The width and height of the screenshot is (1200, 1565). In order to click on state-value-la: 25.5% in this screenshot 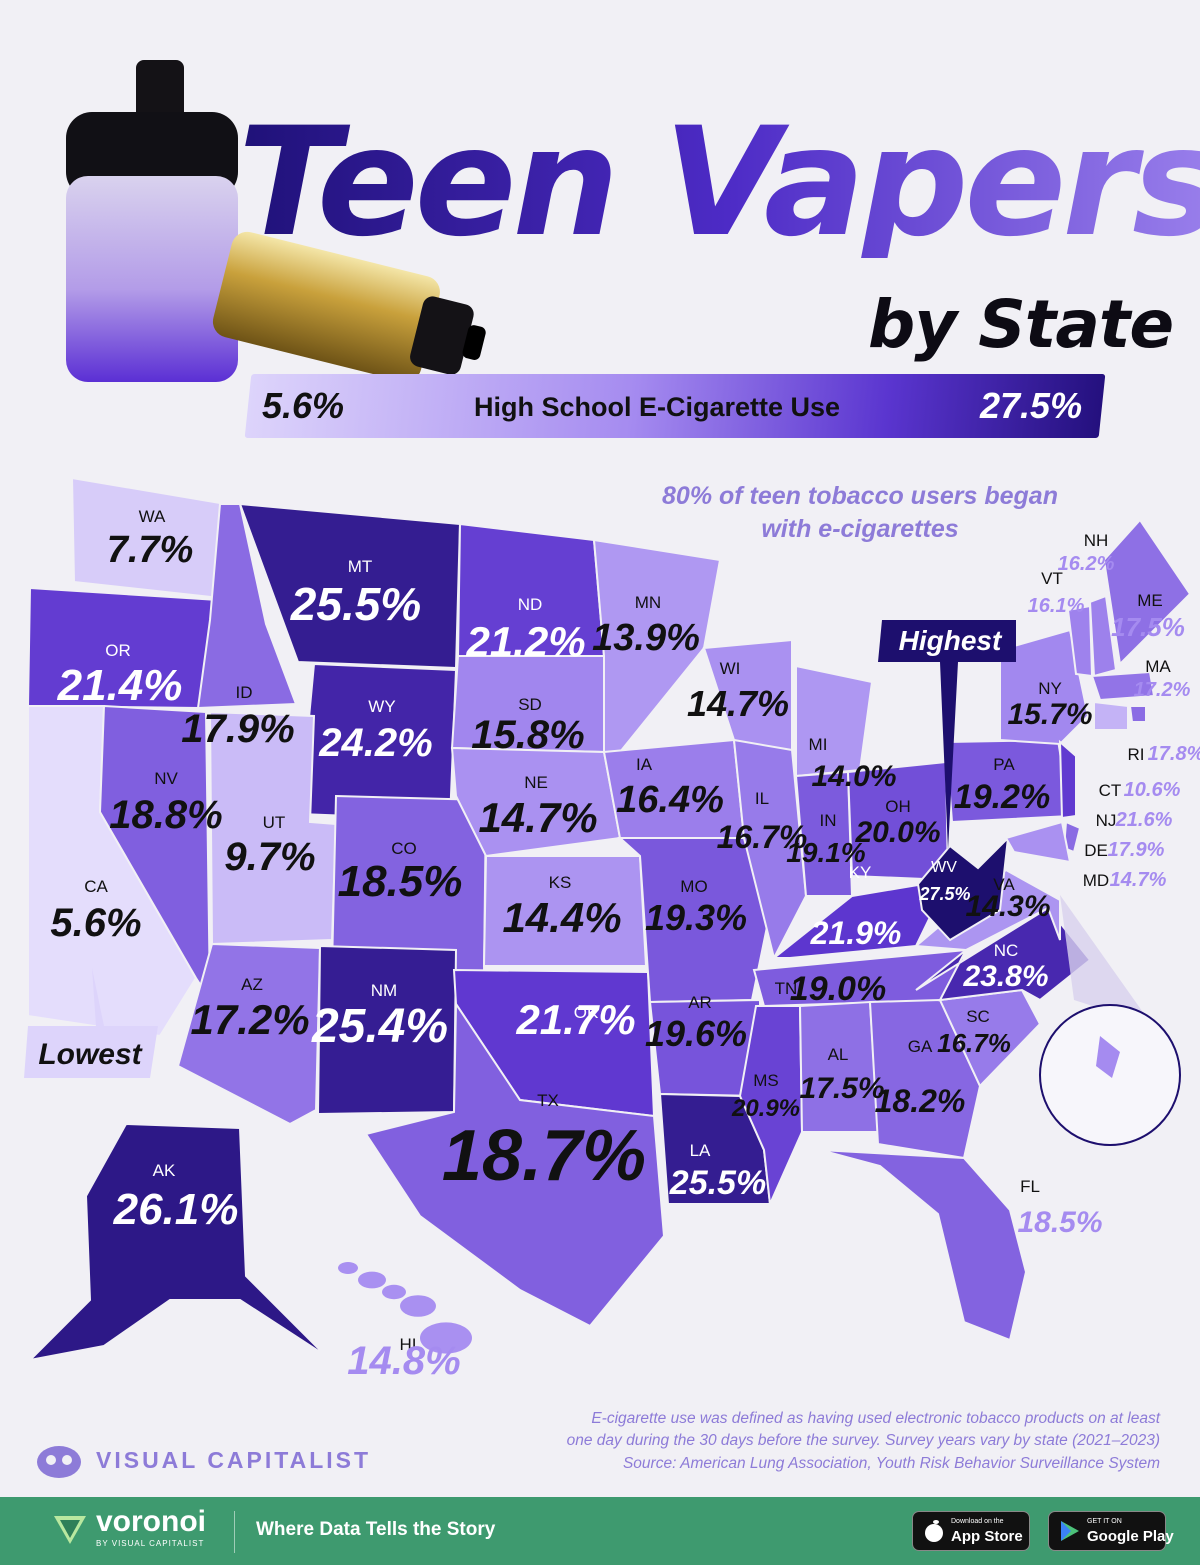, I will do `click(717, 1183)`.